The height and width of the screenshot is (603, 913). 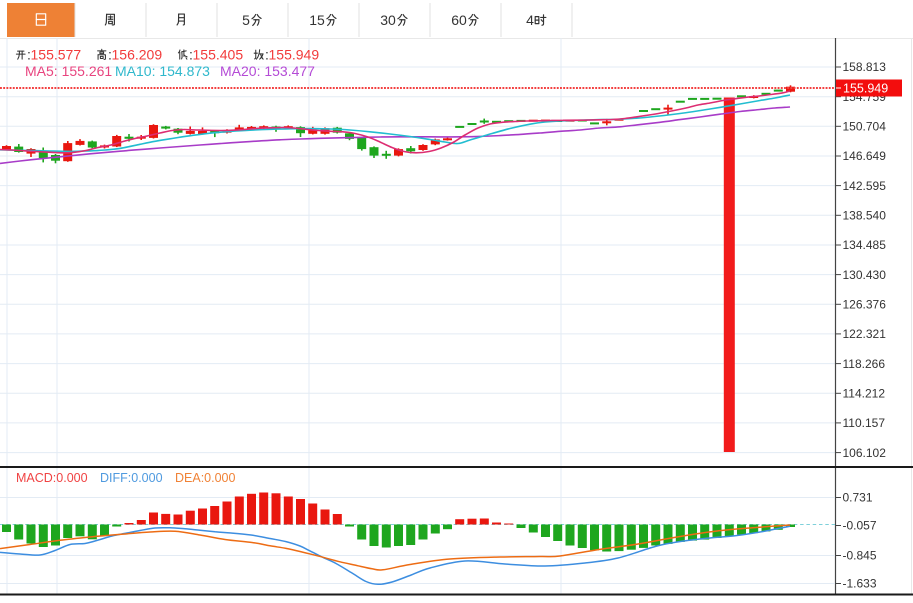 I want to click on svg-text: 156.209, so click(x=137, y=55).